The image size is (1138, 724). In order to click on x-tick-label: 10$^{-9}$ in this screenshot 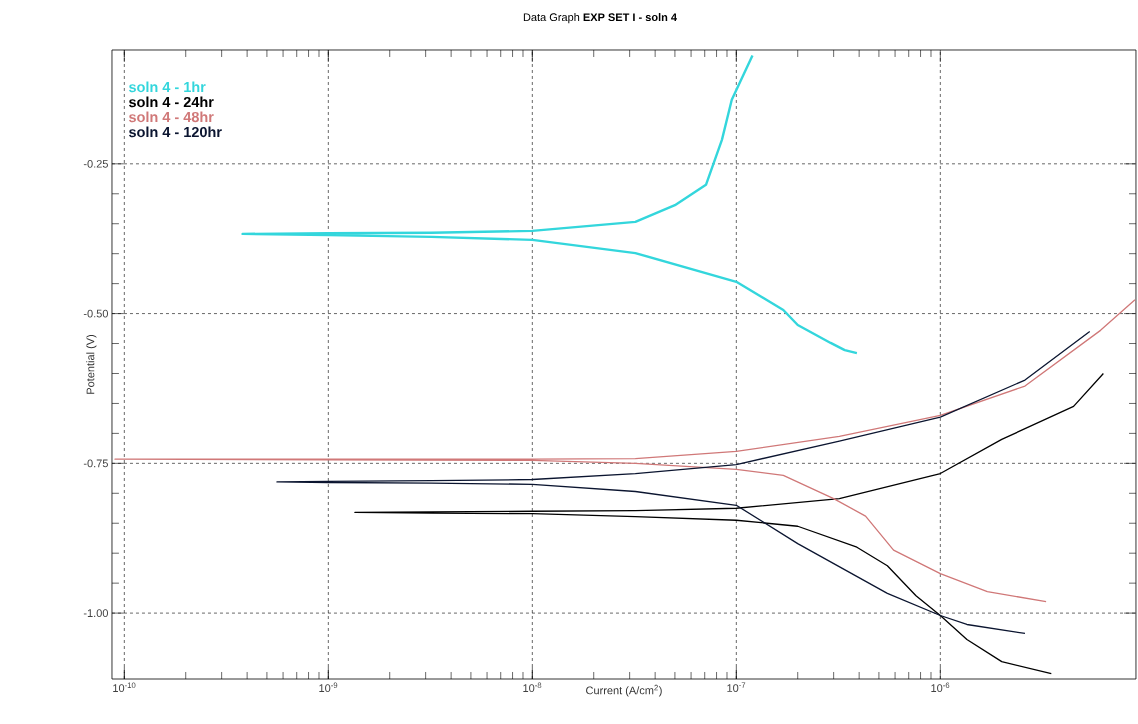, I will do `click(328, 687)`.